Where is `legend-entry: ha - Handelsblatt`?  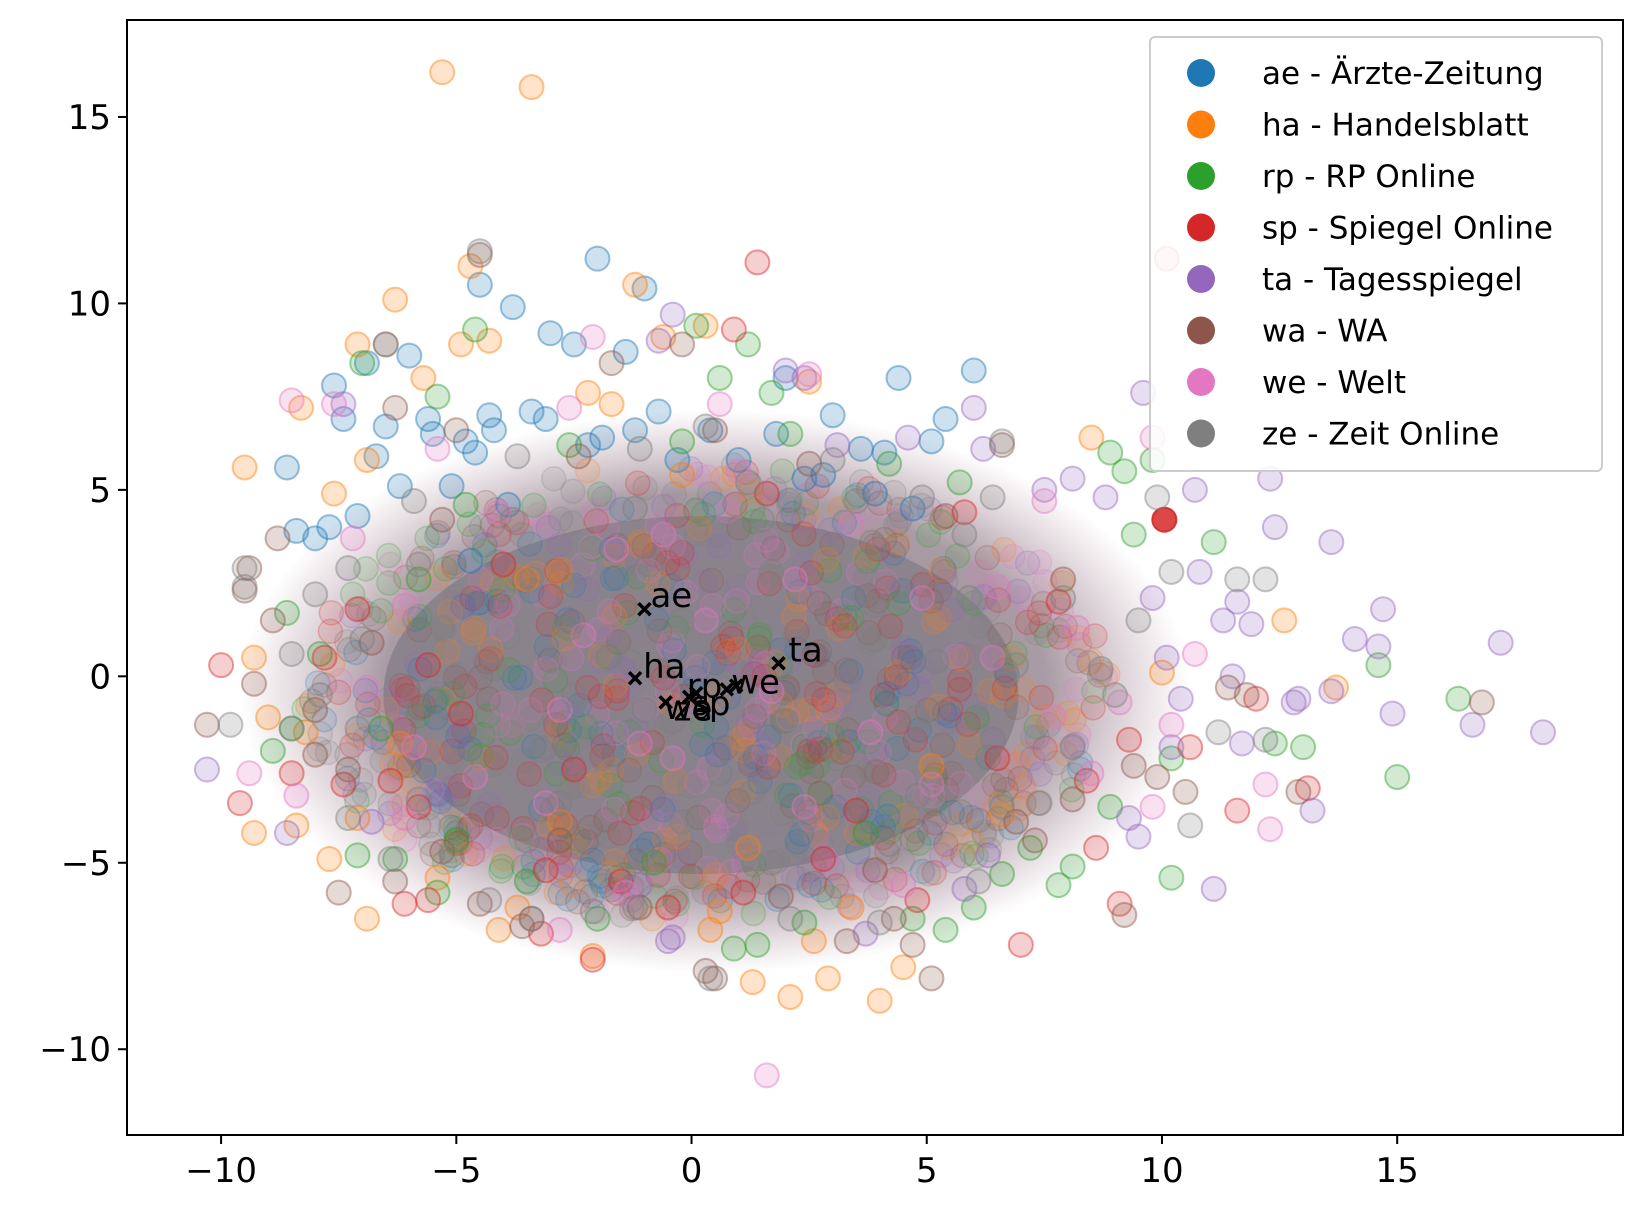 legend-entry: ha - Handelsblatt is located at coordinates (1358, 126).